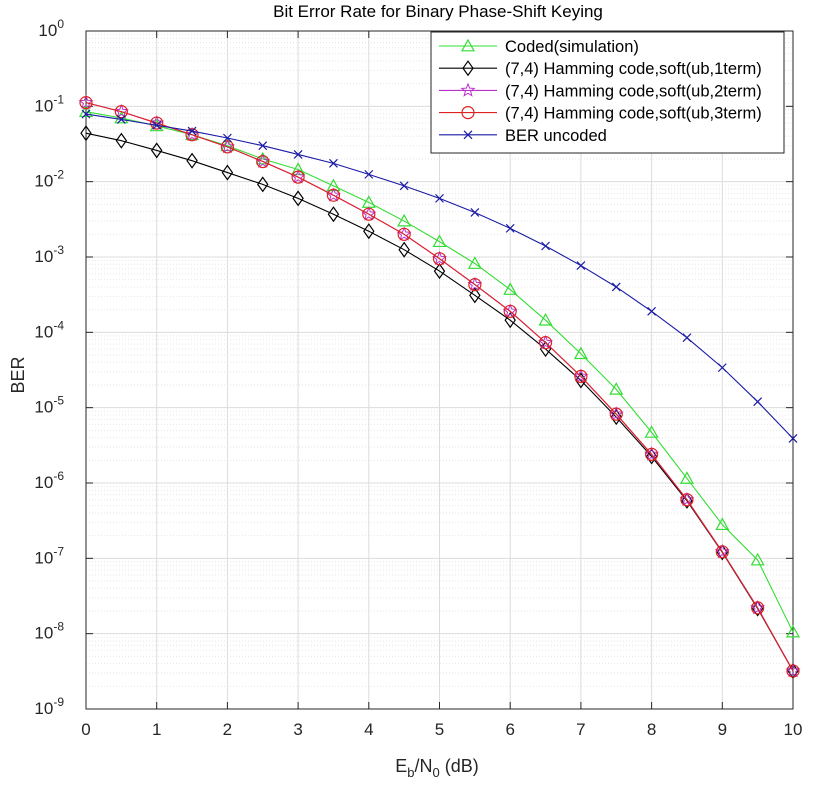  What do you see at coordinates (651, 729) in the screenshot?
I see `x-tick-label: 8` at bounding box center [651, 729].